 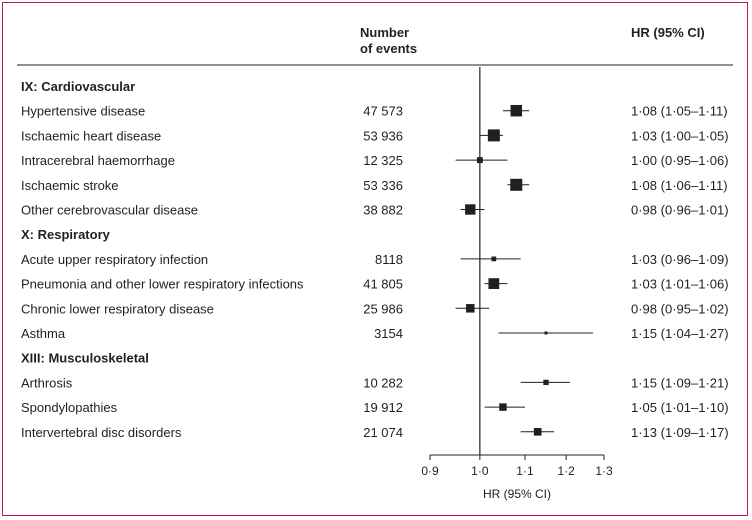 I want to click on row-events: 53 936, so click(x=383, y=135).